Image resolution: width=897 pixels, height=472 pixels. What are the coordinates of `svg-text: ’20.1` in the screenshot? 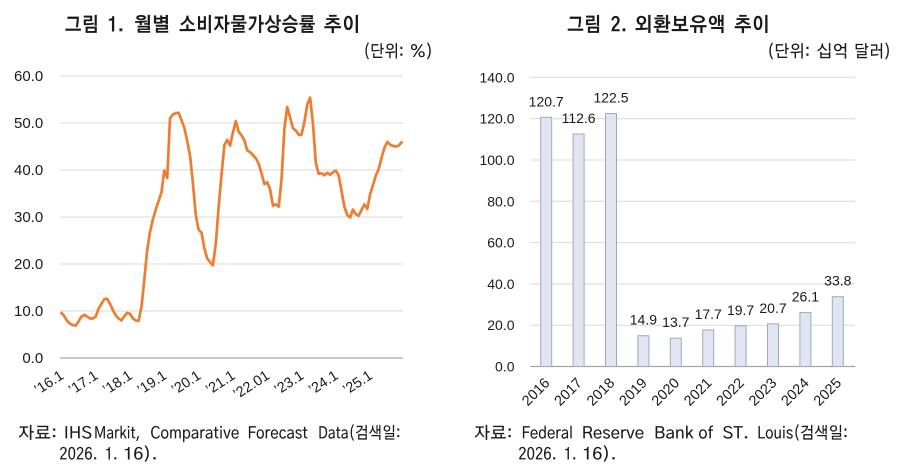 It's located at (186, 383).